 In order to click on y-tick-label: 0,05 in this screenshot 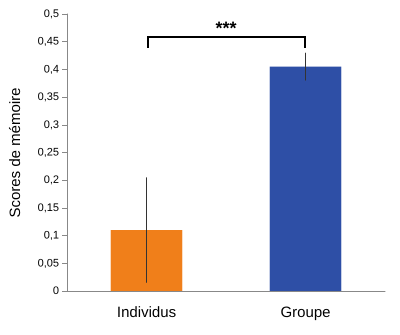, I will do `click(48, 263)`.